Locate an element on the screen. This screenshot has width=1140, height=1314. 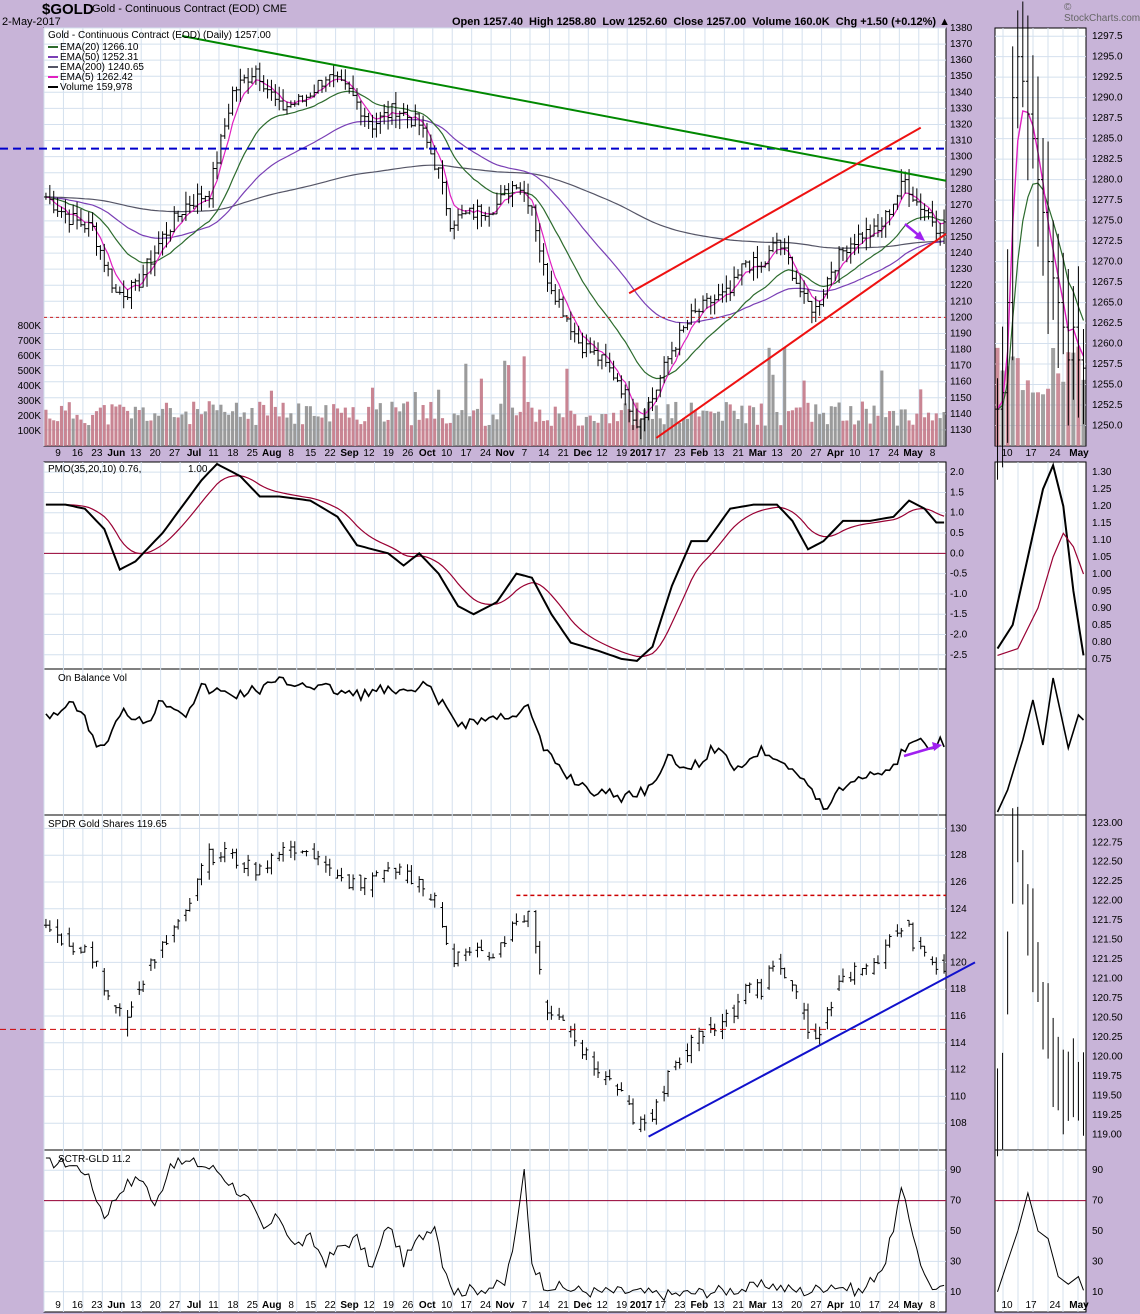
sctr-title: SCTR-GLD 11.2 is located at coordinates (94, 1159).